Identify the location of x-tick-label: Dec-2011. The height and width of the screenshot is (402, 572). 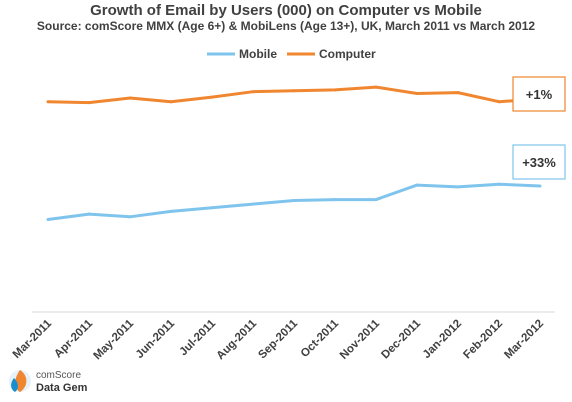
(401, 339).